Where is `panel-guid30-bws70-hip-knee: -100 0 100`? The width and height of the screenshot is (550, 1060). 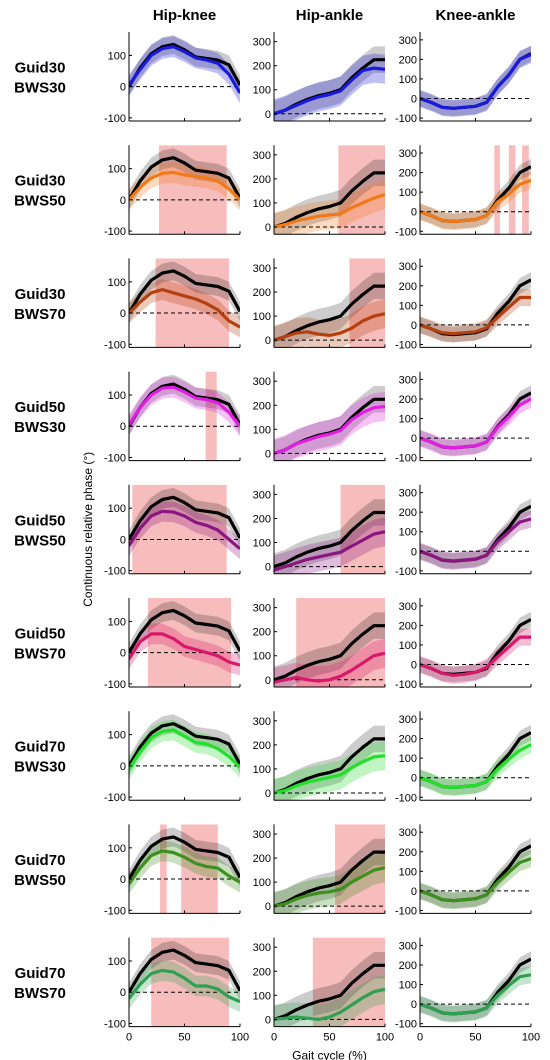
panel-guid30-bws70-hip-knee: -100 0 100 is located at coordinates (172, 304).